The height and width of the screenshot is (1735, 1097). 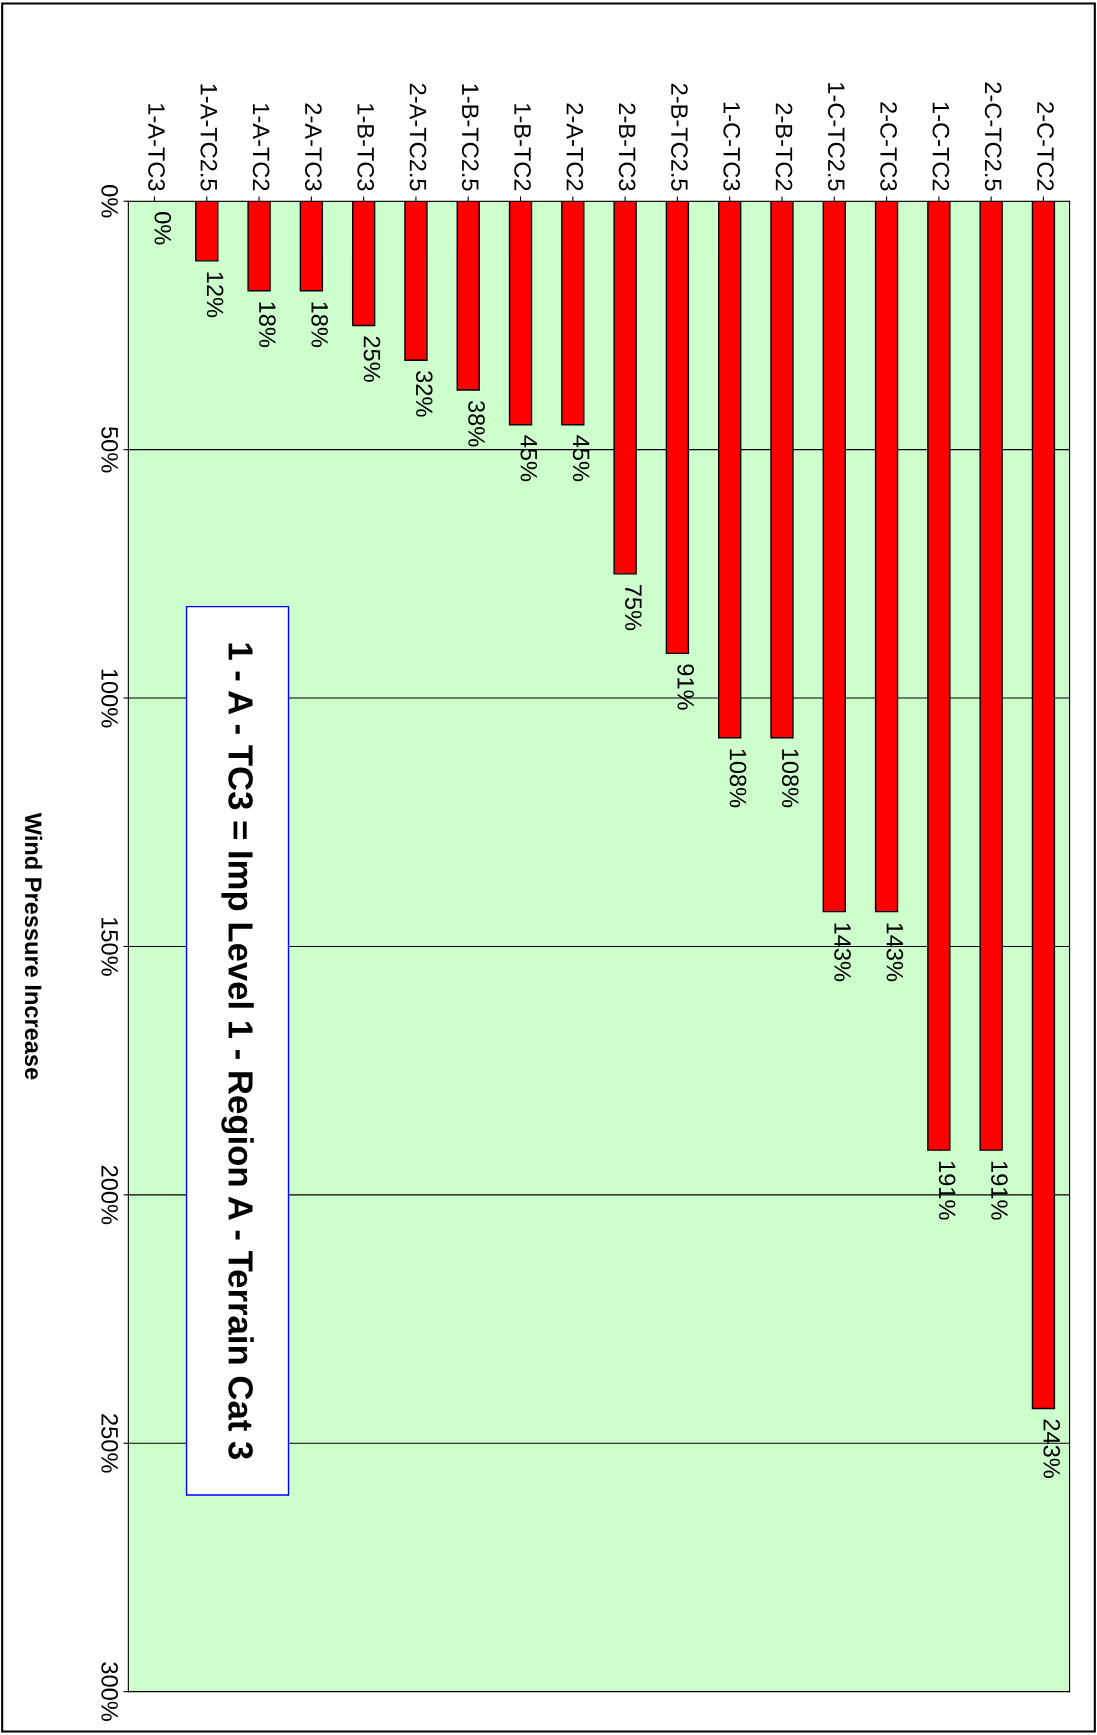 I want to click on y-tick-label: 0%, so click(x=109, y=201).